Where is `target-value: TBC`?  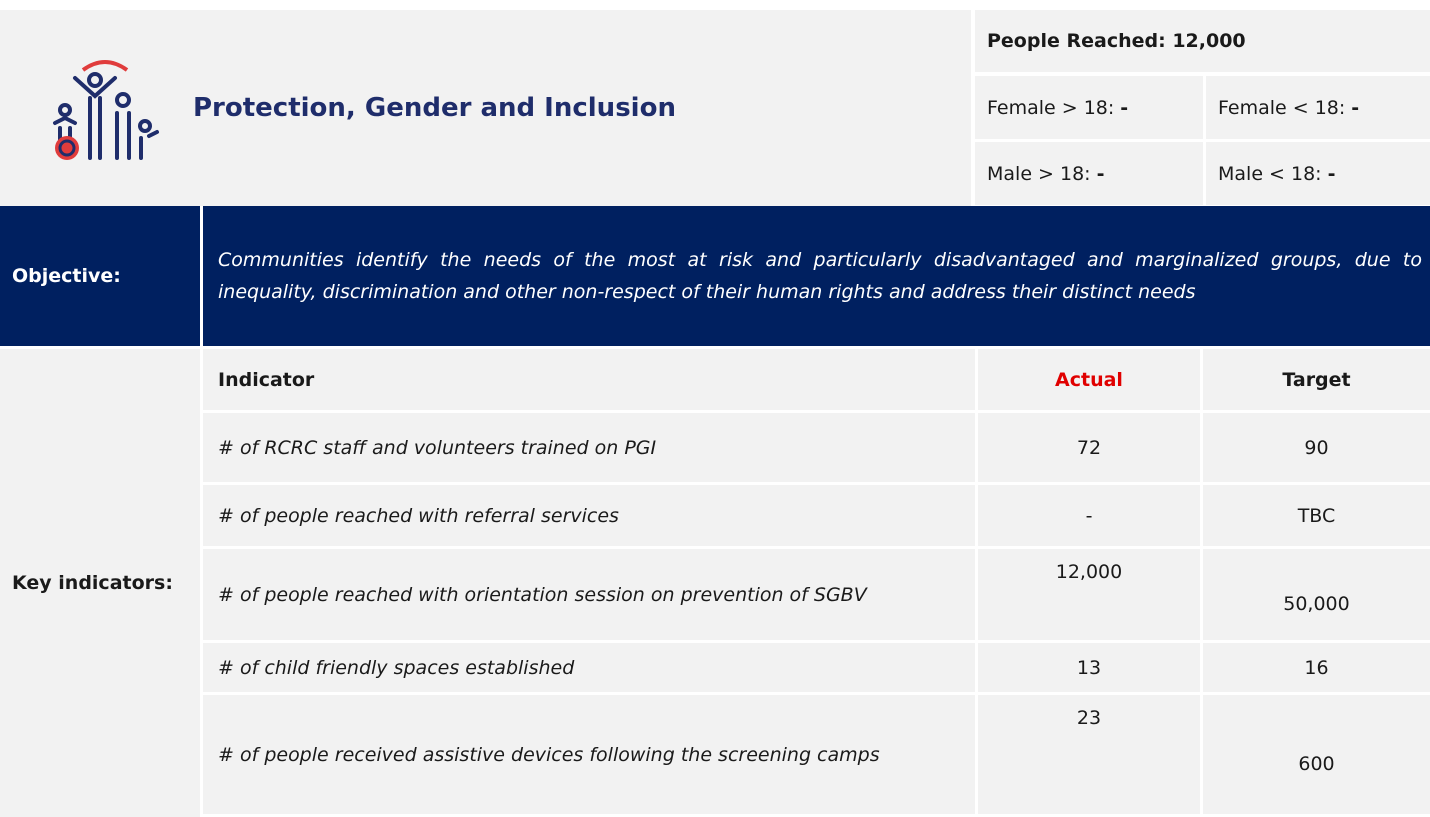
target-value: TBC is located at coordinates (1316, 515).